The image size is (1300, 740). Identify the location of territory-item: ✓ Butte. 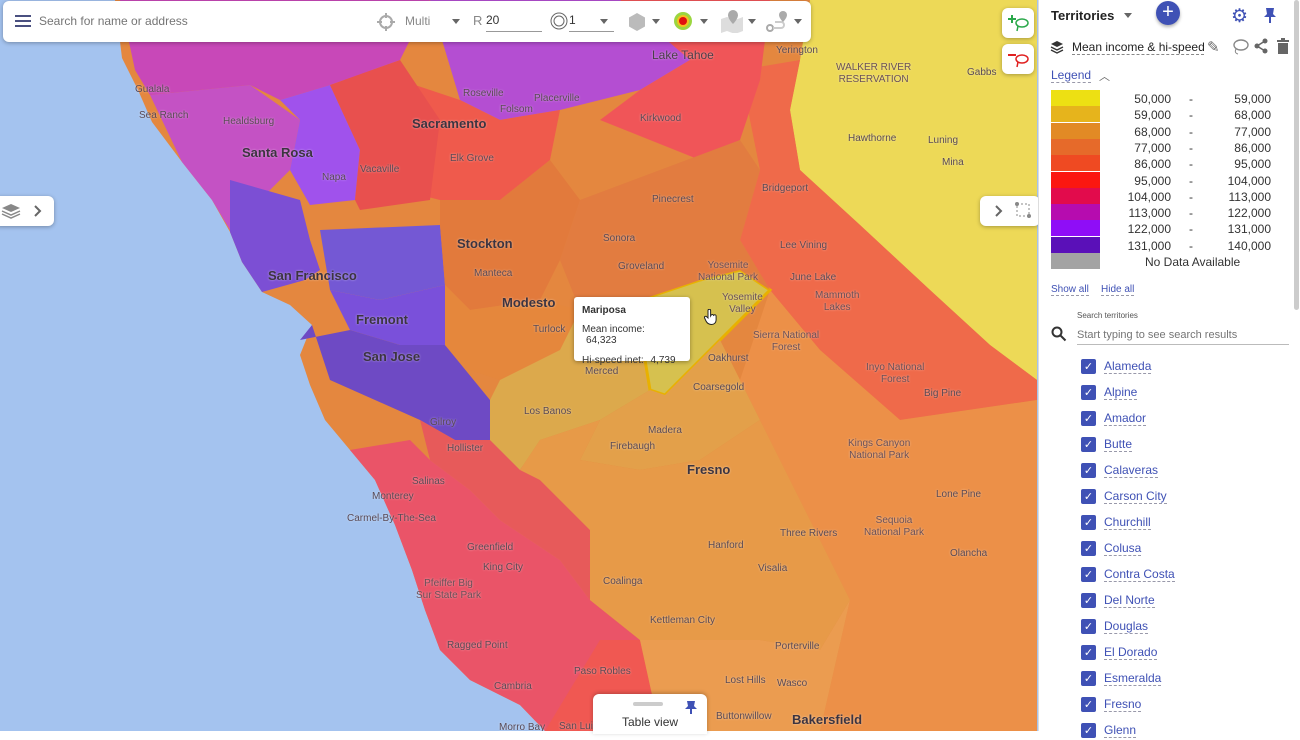
(1107, 444).